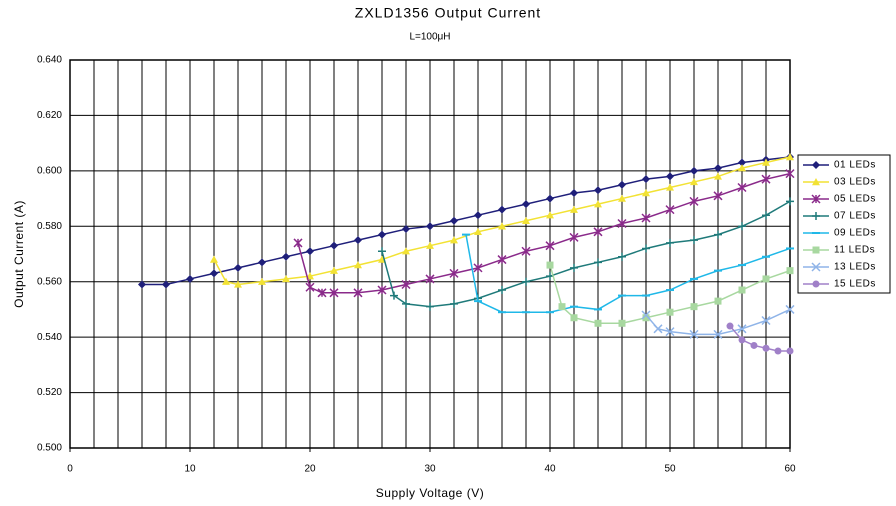 This screenshot has height=506, width=896. I want to click on legend-label: 09 LEDs, so click(855, 233).